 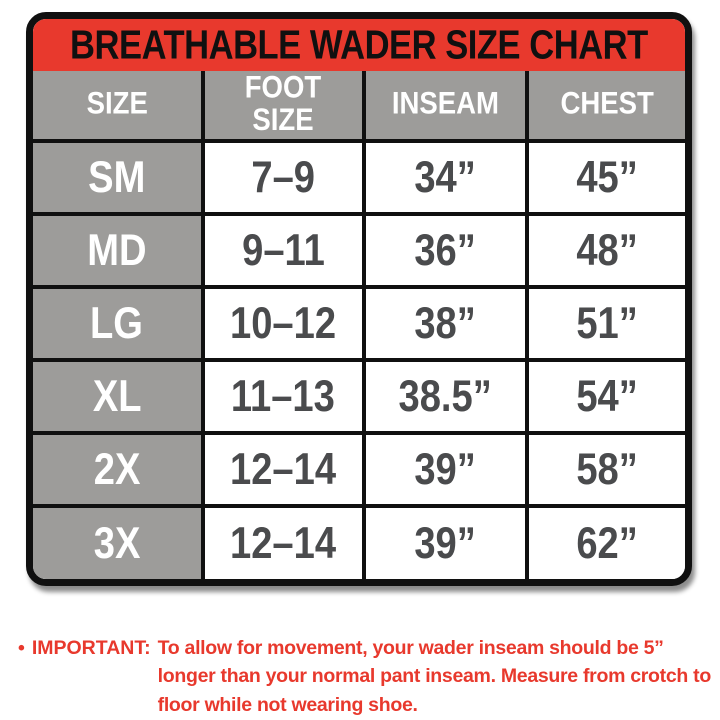 I want to click on header-row: SIZE FOOT SIZE INSEAM CHEST, so click(x=359, y=107).